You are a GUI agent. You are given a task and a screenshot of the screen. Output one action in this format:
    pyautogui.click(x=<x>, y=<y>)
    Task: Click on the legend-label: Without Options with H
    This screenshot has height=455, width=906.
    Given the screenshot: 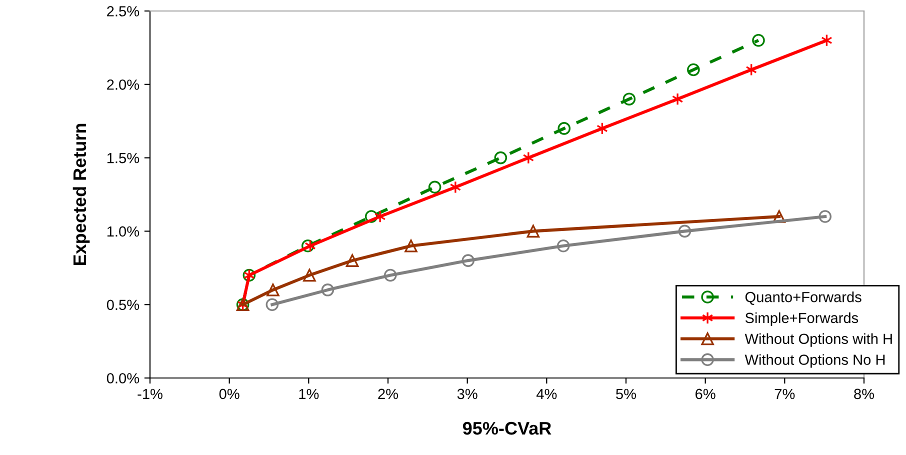 What is the action you would take?
    pyautogui.click(x=818, y=340)
    